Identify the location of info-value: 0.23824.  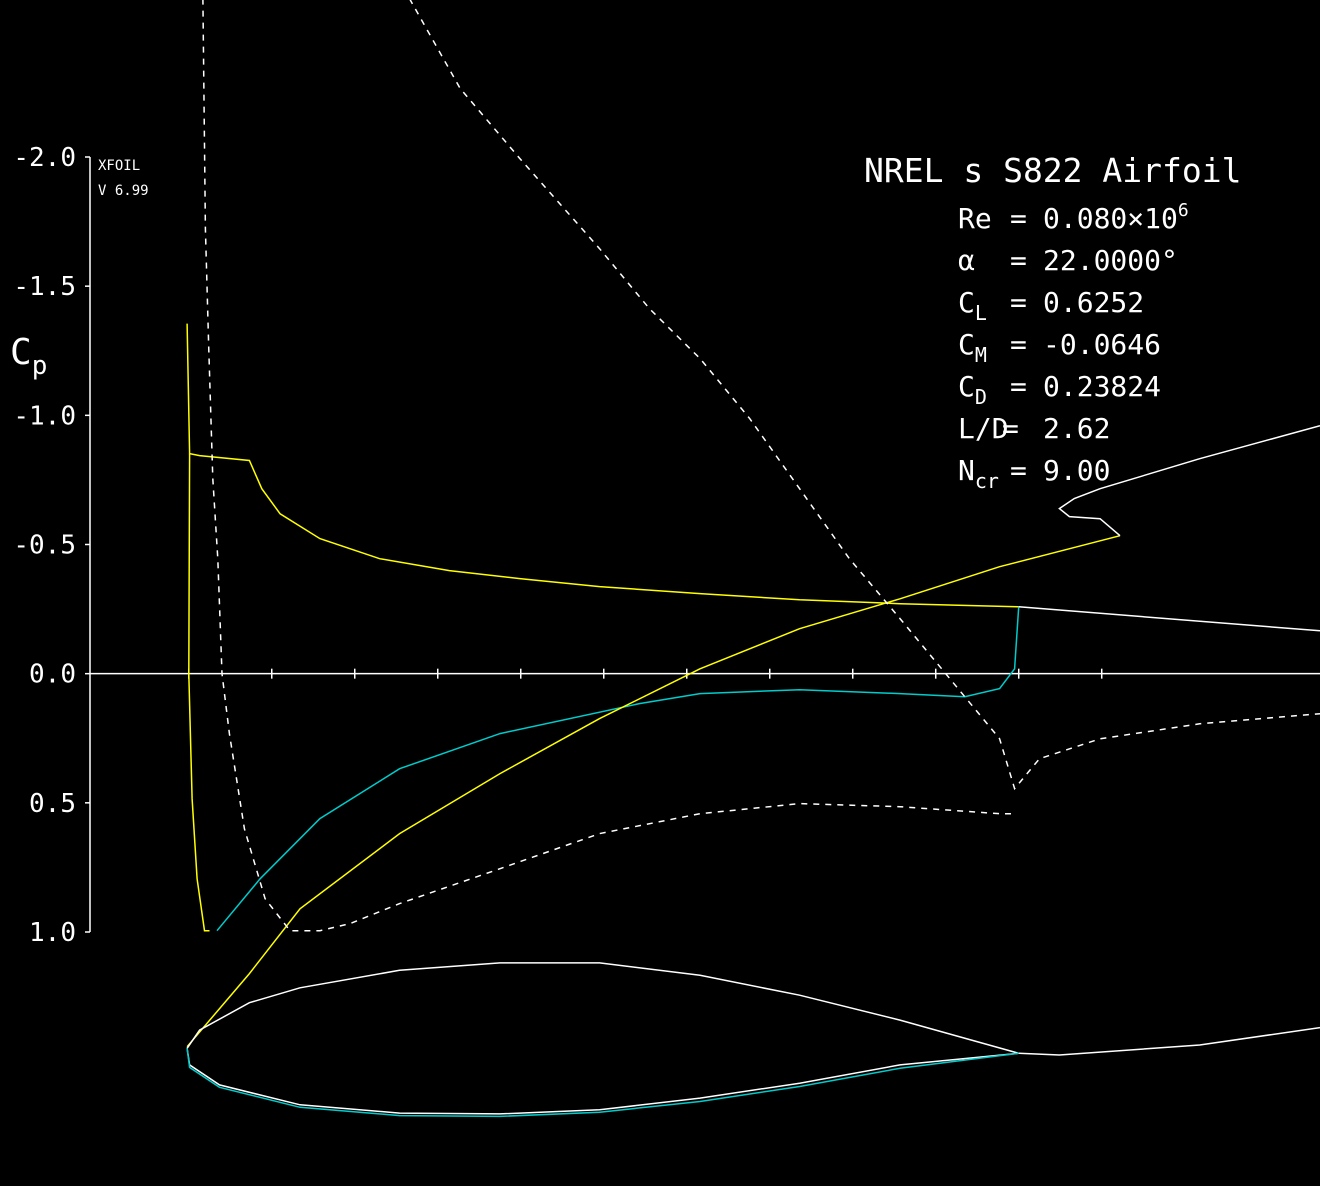
(1102, 386).